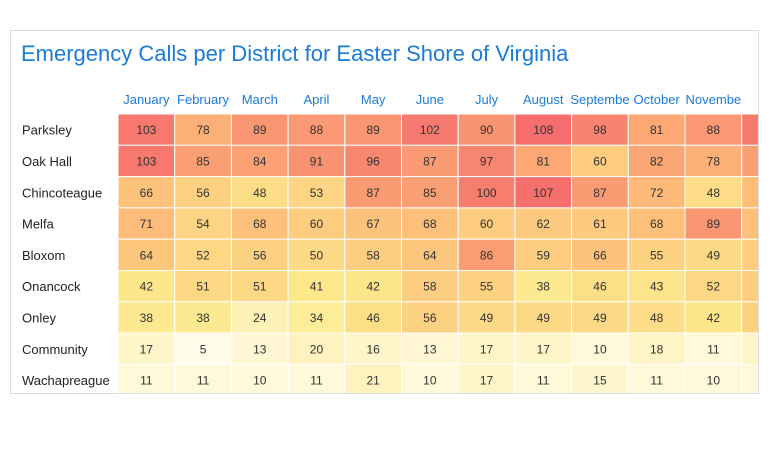 The width and height of the screenshot is (770, 455). I want to click on row-label: Melfa, so click(38, 224).